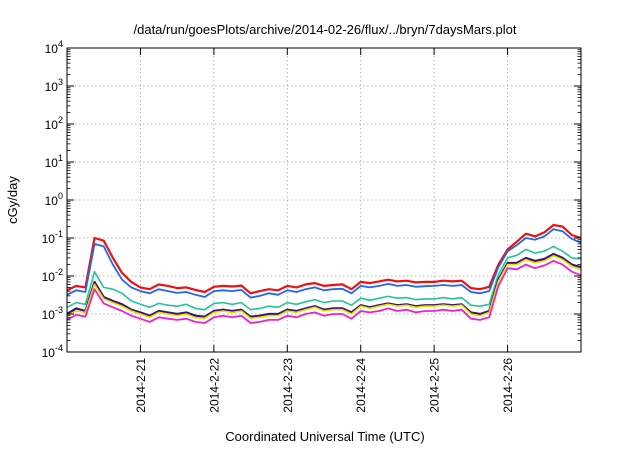  I want to click on x-tick-label: 2014-2-23, so click(288, 385).